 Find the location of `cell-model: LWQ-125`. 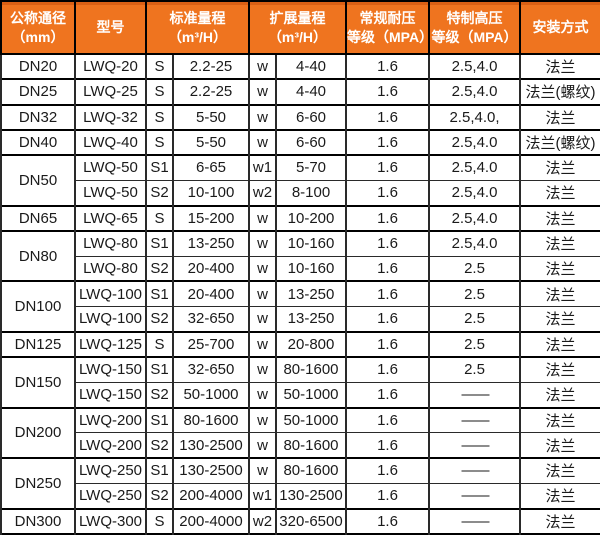

cell-model: LWQ-125 is located at coordinates (110, 344).